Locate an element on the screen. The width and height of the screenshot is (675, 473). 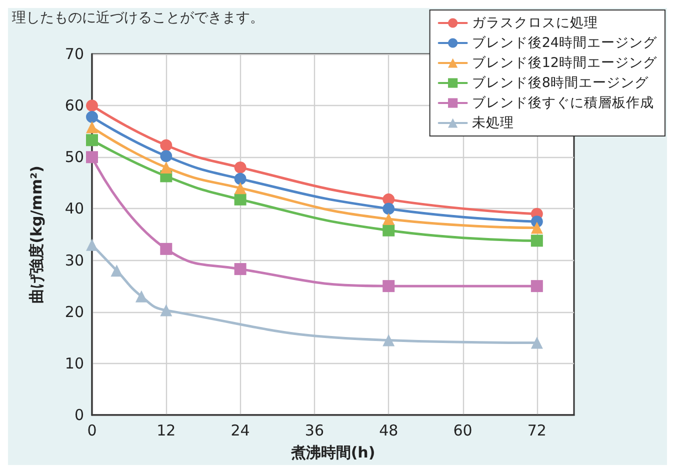
x-tick-label: 36 is located at coordinates (314, 431).